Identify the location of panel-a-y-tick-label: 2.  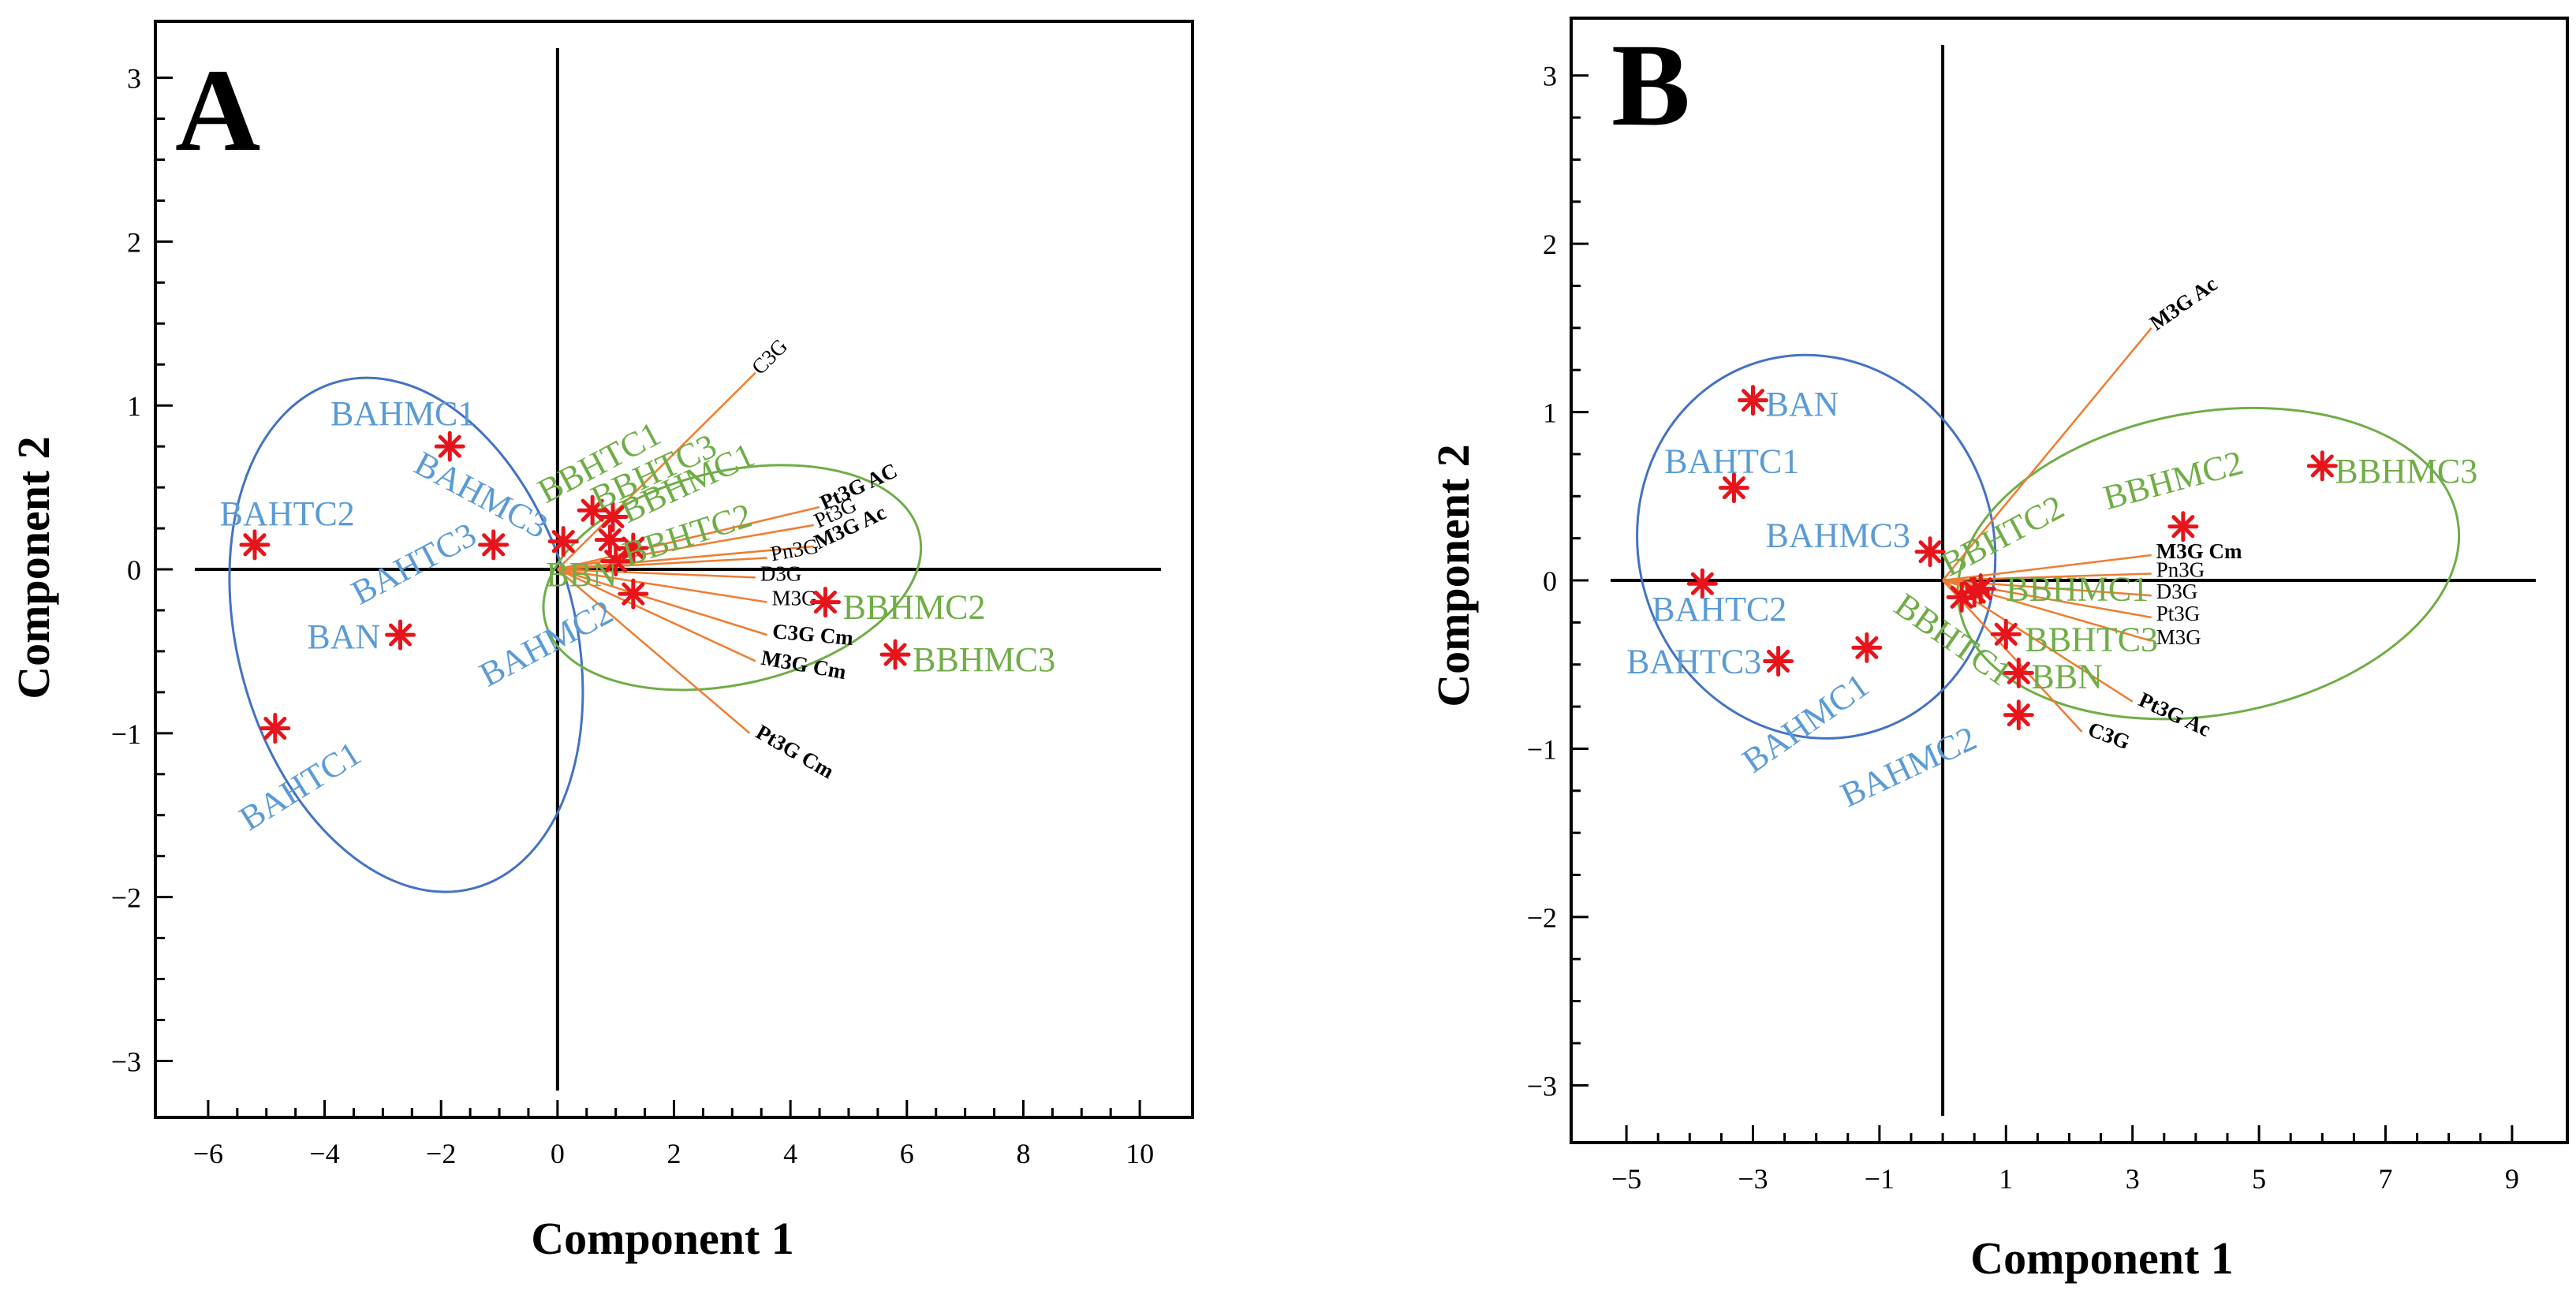
(134, 242).